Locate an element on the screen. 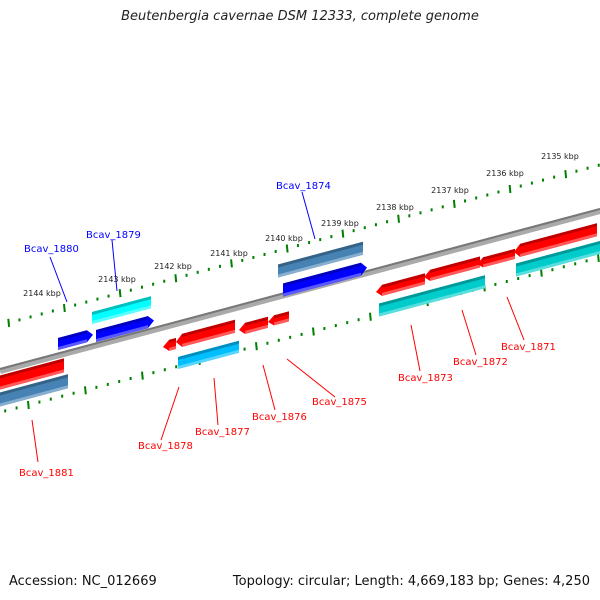 The height and width of the screenshot is (600, 600). gene-label-bcav-1875: Bcav_1875 is located at coordinates (339, 402).